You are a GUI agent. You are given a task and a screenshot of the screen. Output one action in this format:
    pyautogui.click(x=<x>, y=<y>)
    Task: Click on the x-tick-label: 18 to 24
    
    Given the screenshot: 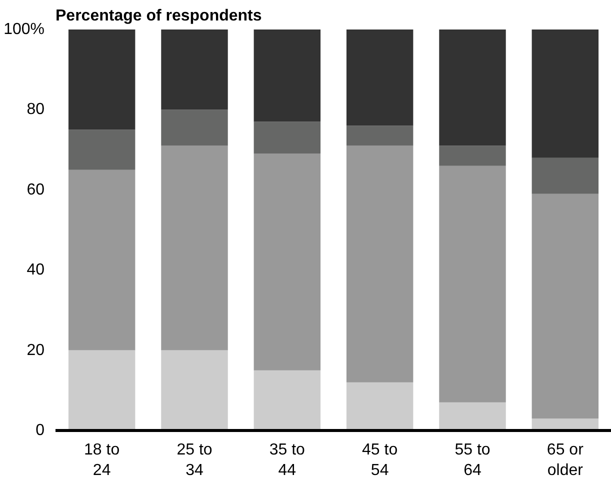 What is the action you would take?
    pyautogui.click(x=102, y=460)
    